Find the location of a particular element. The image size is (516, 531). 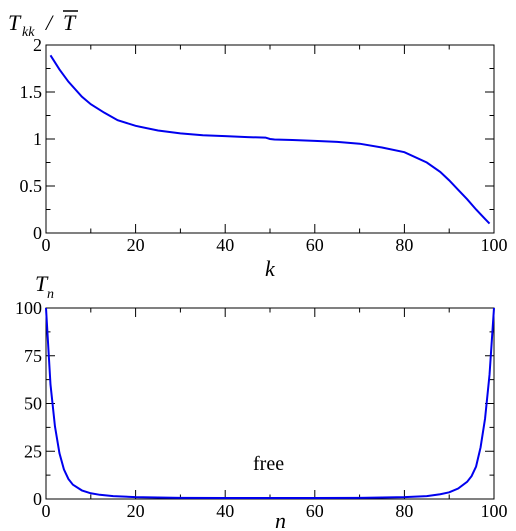

bottom-ytick-label: 50 is located at coordinates (33, 404).